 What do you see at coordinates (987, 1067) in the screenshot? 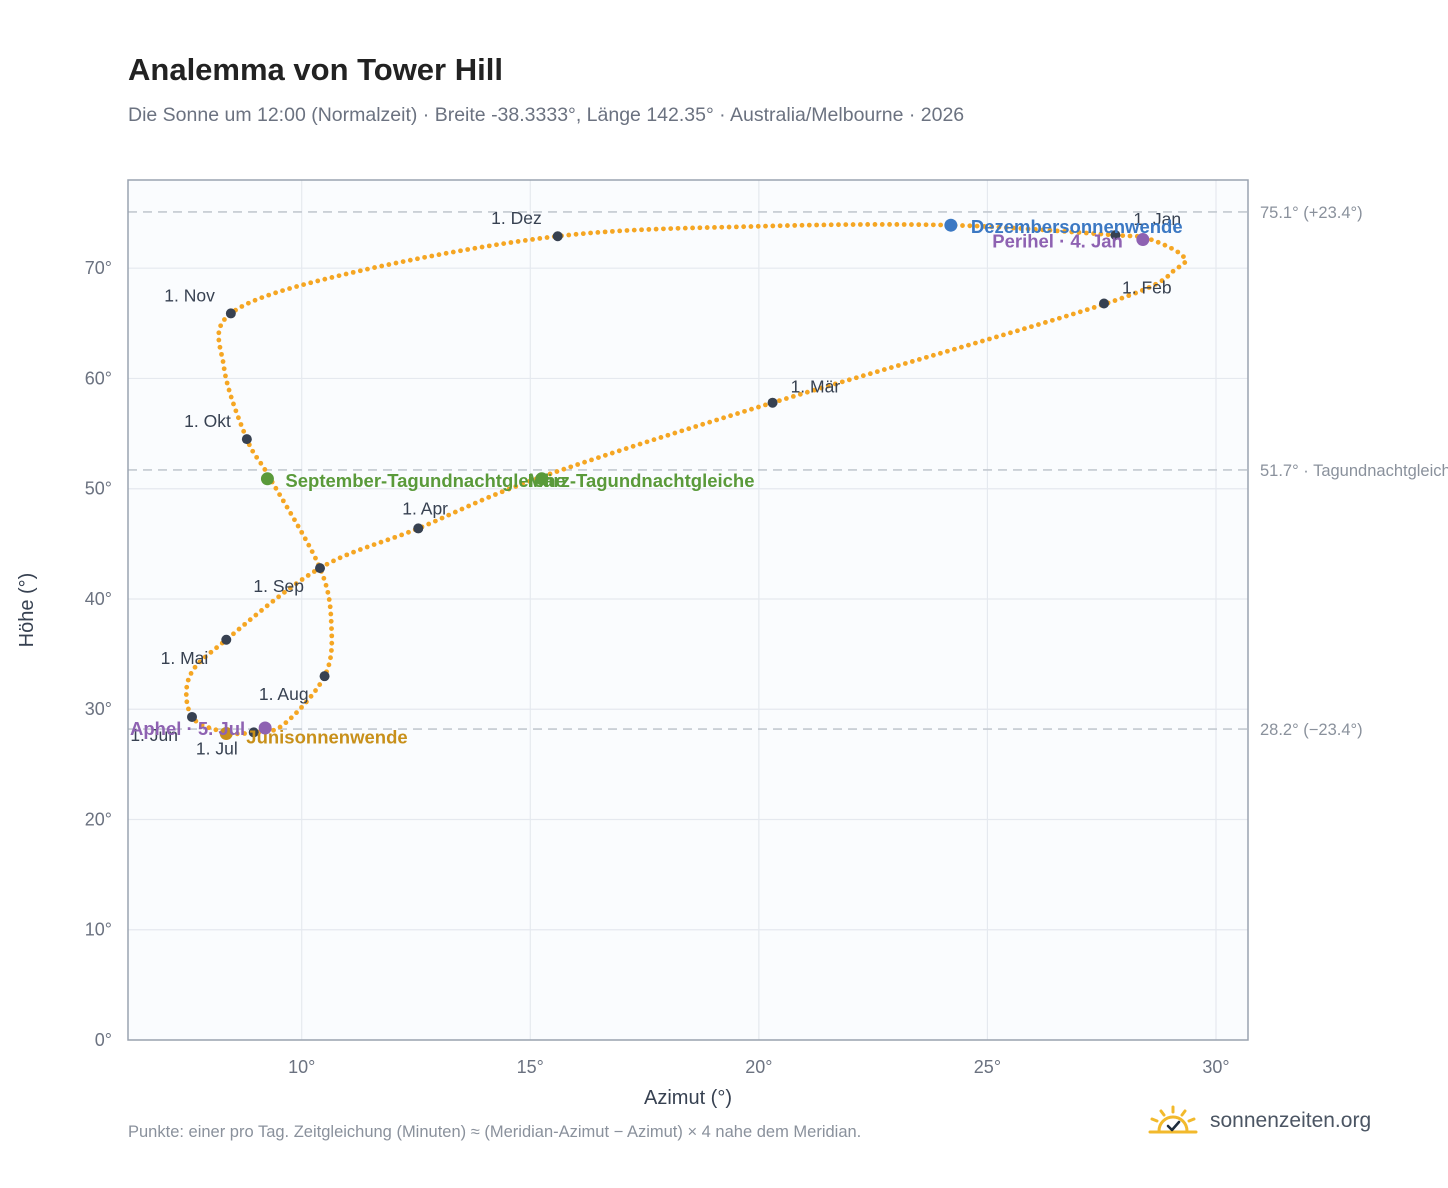
I see `x-tick-label: 25°` at bounding box center [987, 1067].